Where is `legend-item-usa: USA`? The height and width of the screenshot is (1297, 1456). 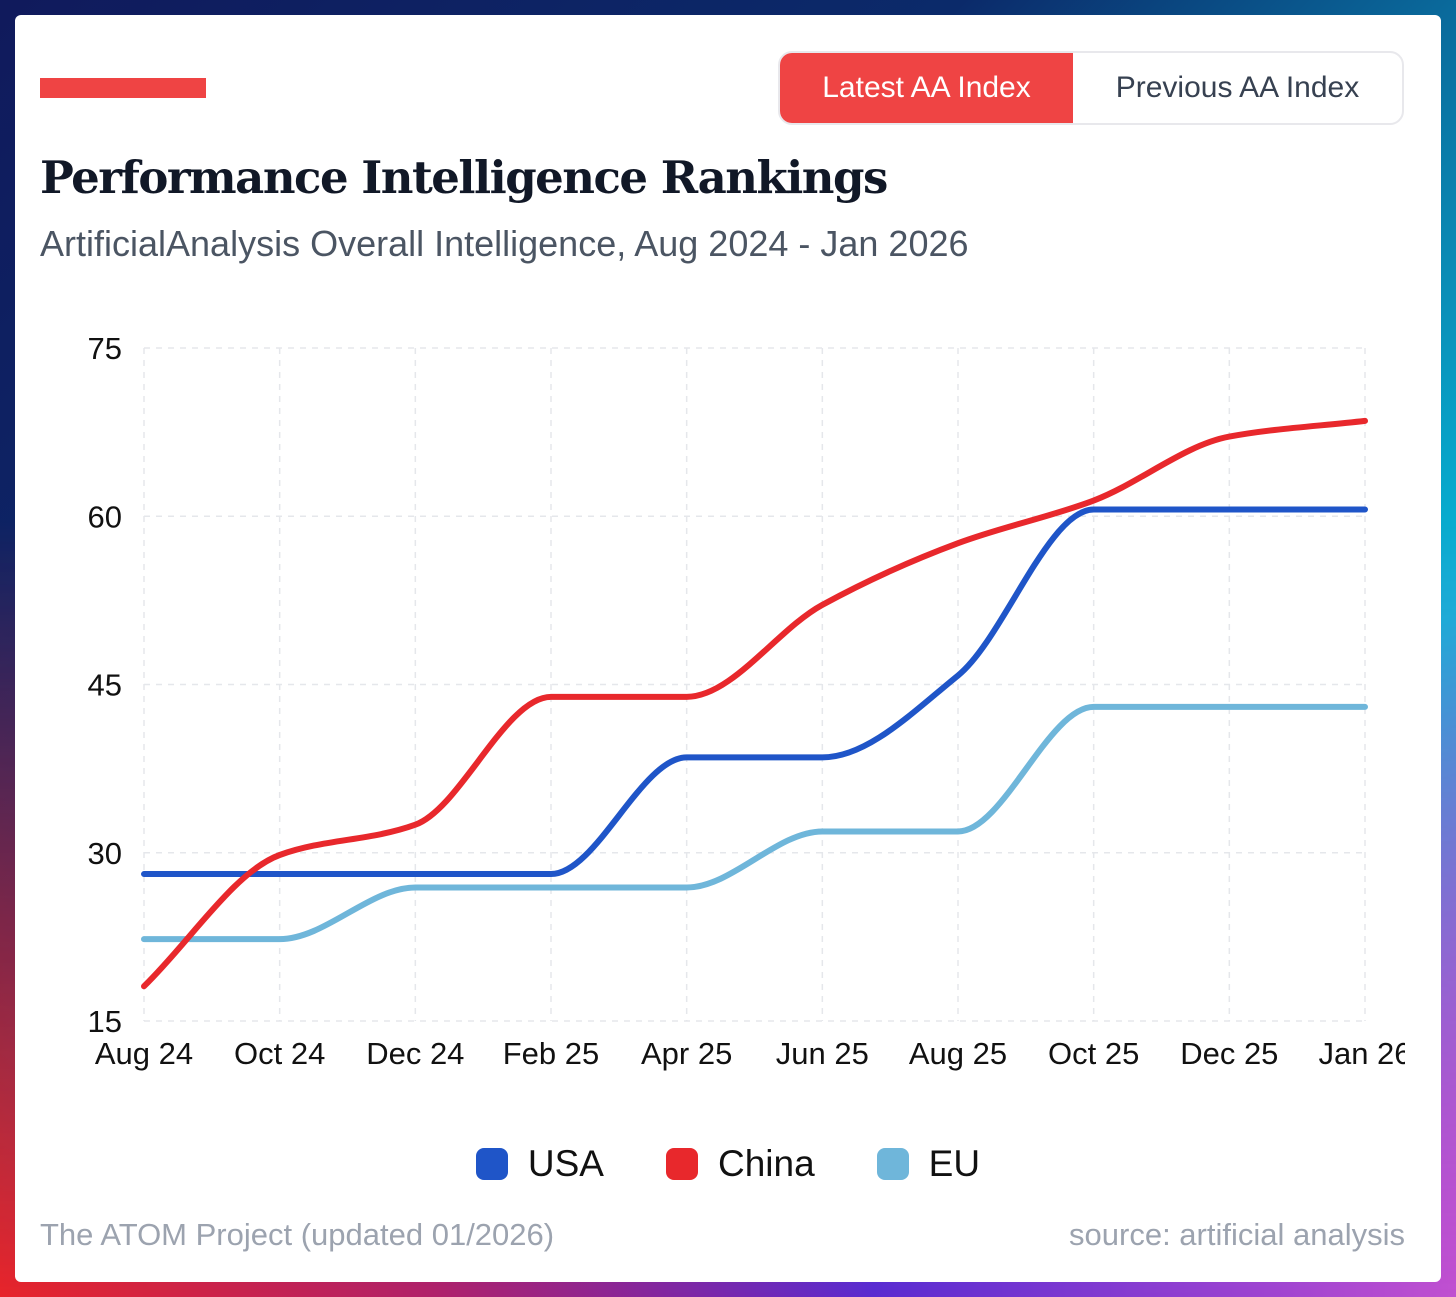 legend-item-usa: USA is located at coordinates (539, 1164).